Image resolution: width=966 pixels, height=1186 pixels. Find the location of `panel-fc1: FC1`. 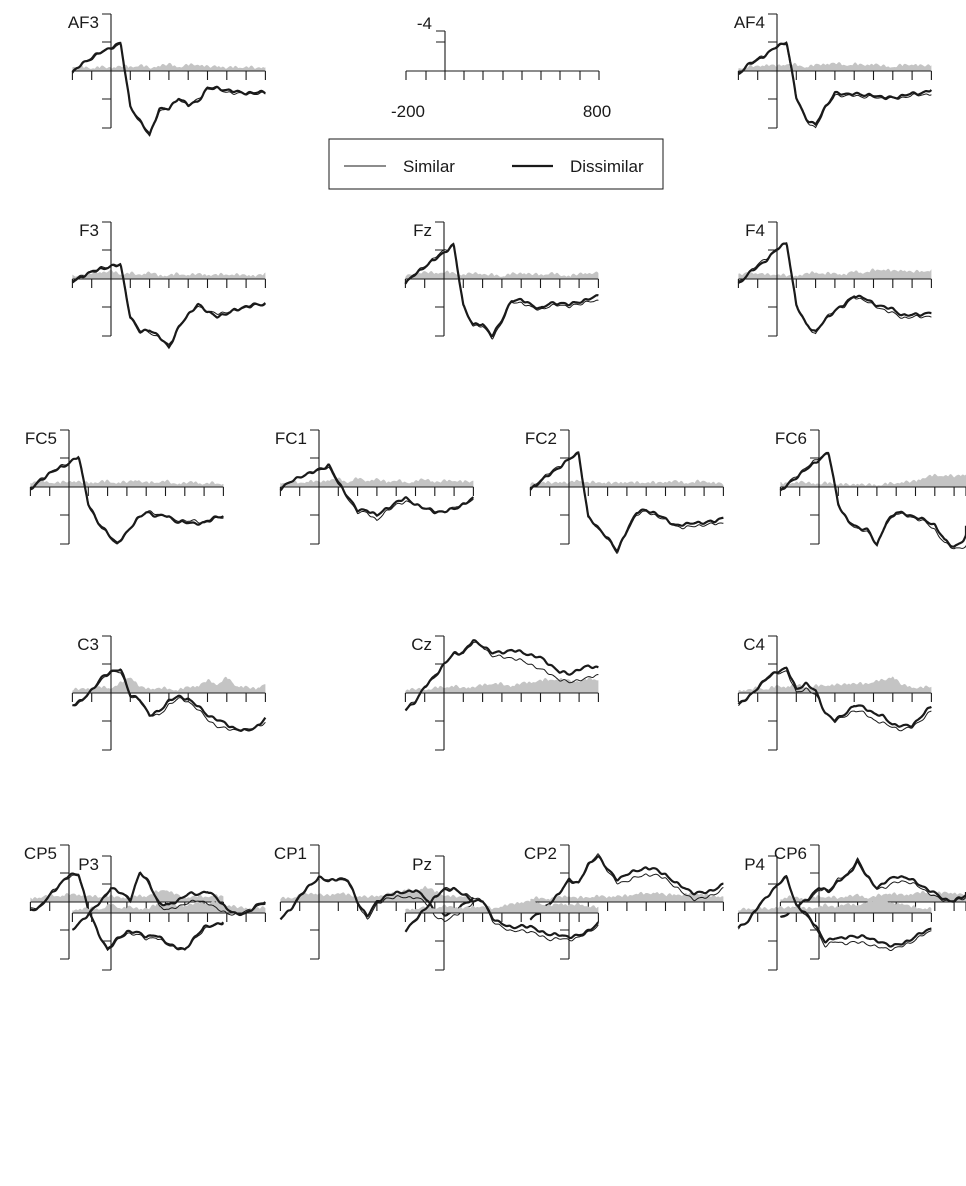

panel-fc1: FC1 is located at coordinates (375, 487).